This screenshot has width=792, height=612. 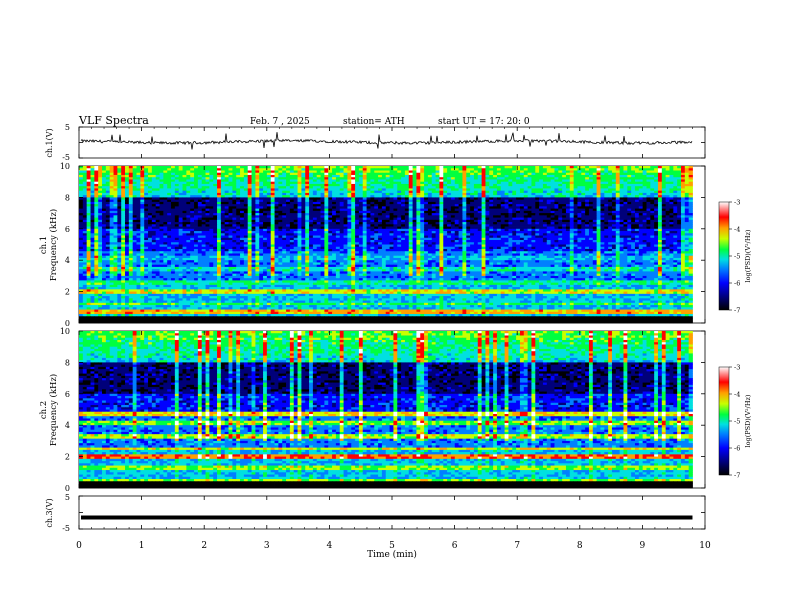 I want to click on ch1-waveform-panel: 5 -5 ch.1(V), so click(x=375, y=142).